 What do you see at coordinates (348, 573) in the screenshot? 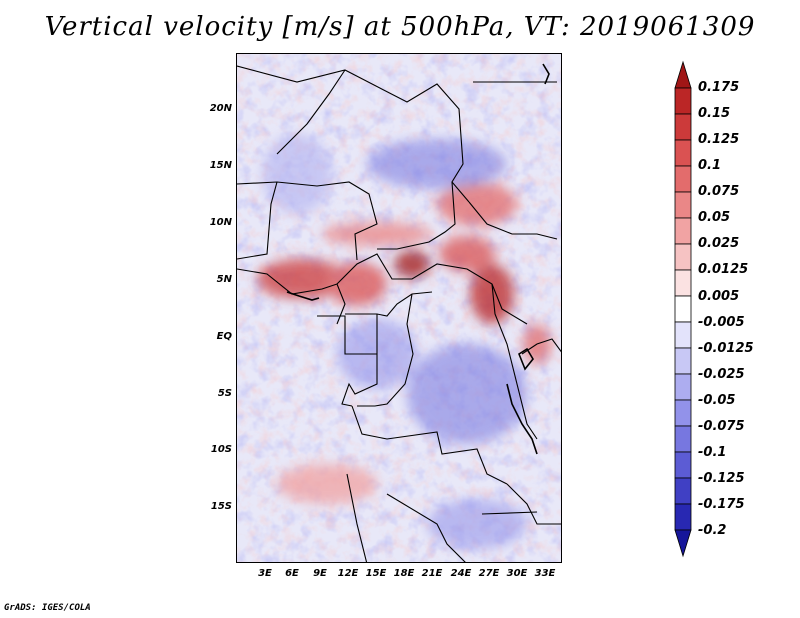
I see `lon-tick-12e: 12E` at bounding box center [348, 573].